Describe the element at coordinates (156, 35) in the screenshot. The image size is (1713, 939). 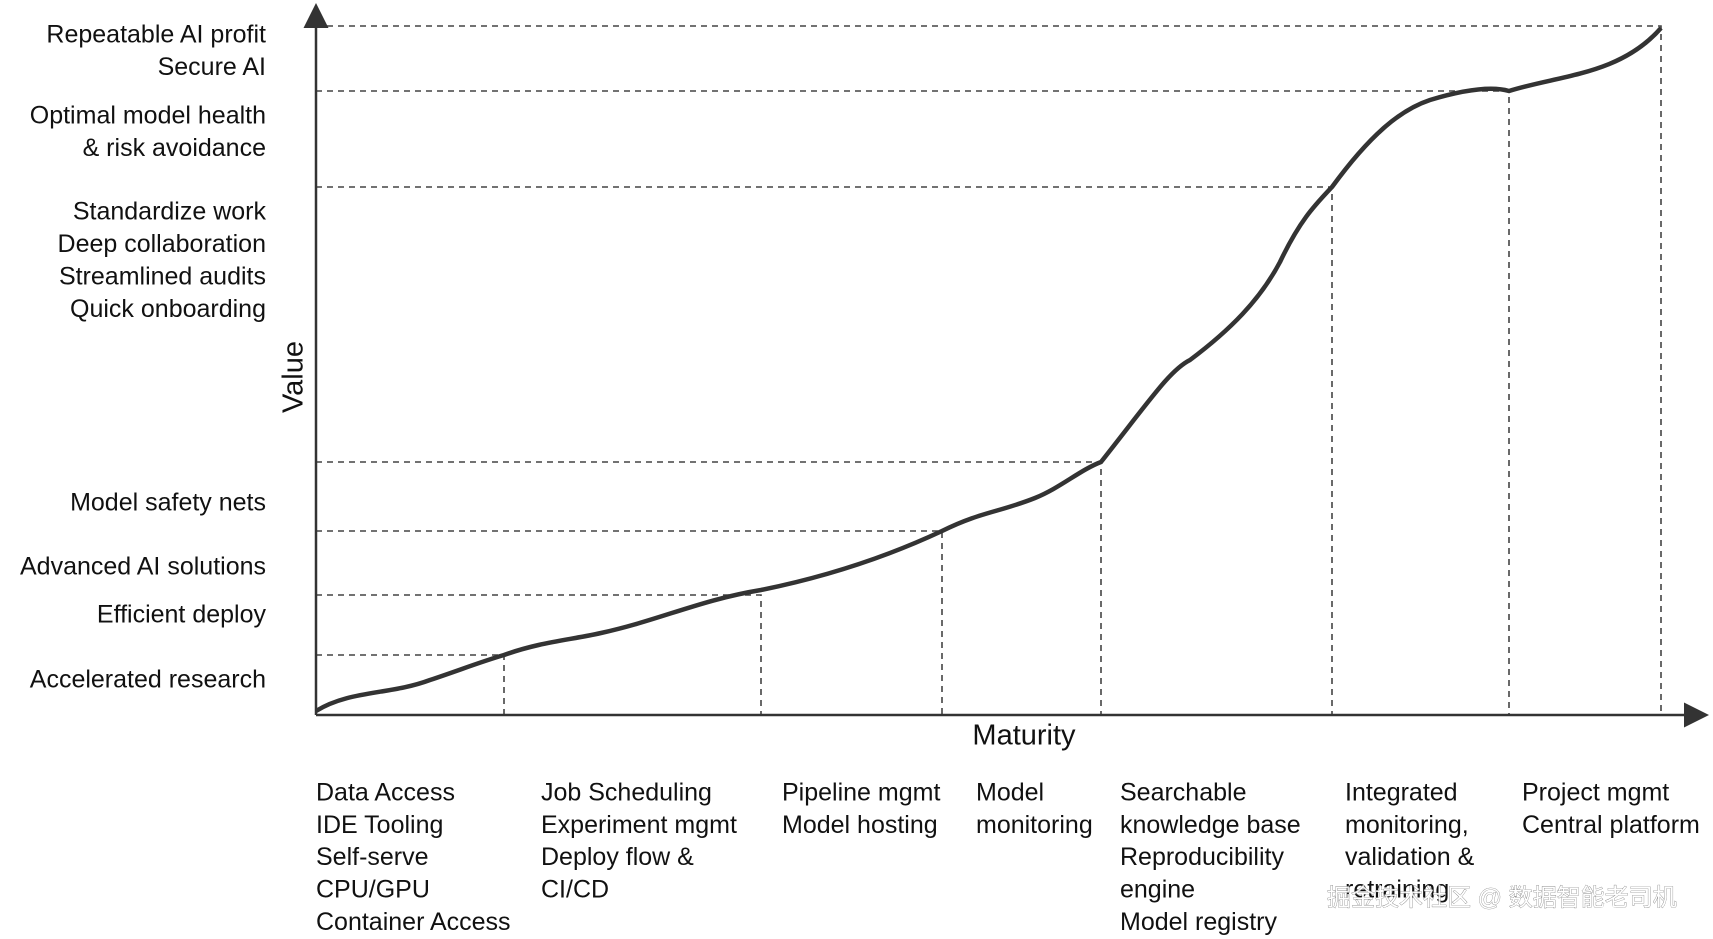
I see `value-label: Repeatable AI profit` at that location.